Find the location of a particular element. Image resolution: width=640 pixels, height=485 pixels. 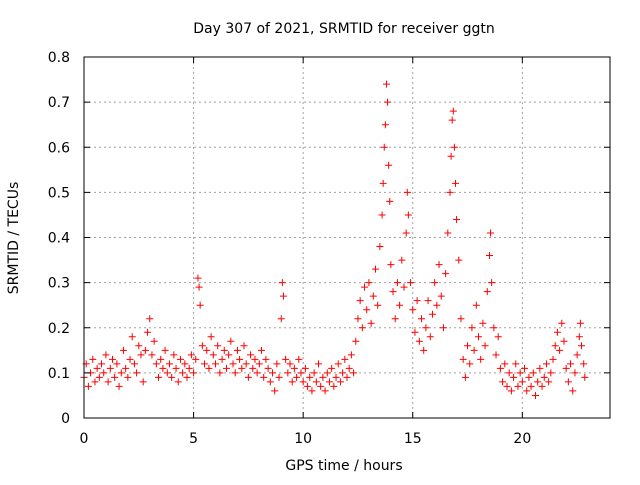

x-tick-label: 0 is located at coordinates (84, 439).